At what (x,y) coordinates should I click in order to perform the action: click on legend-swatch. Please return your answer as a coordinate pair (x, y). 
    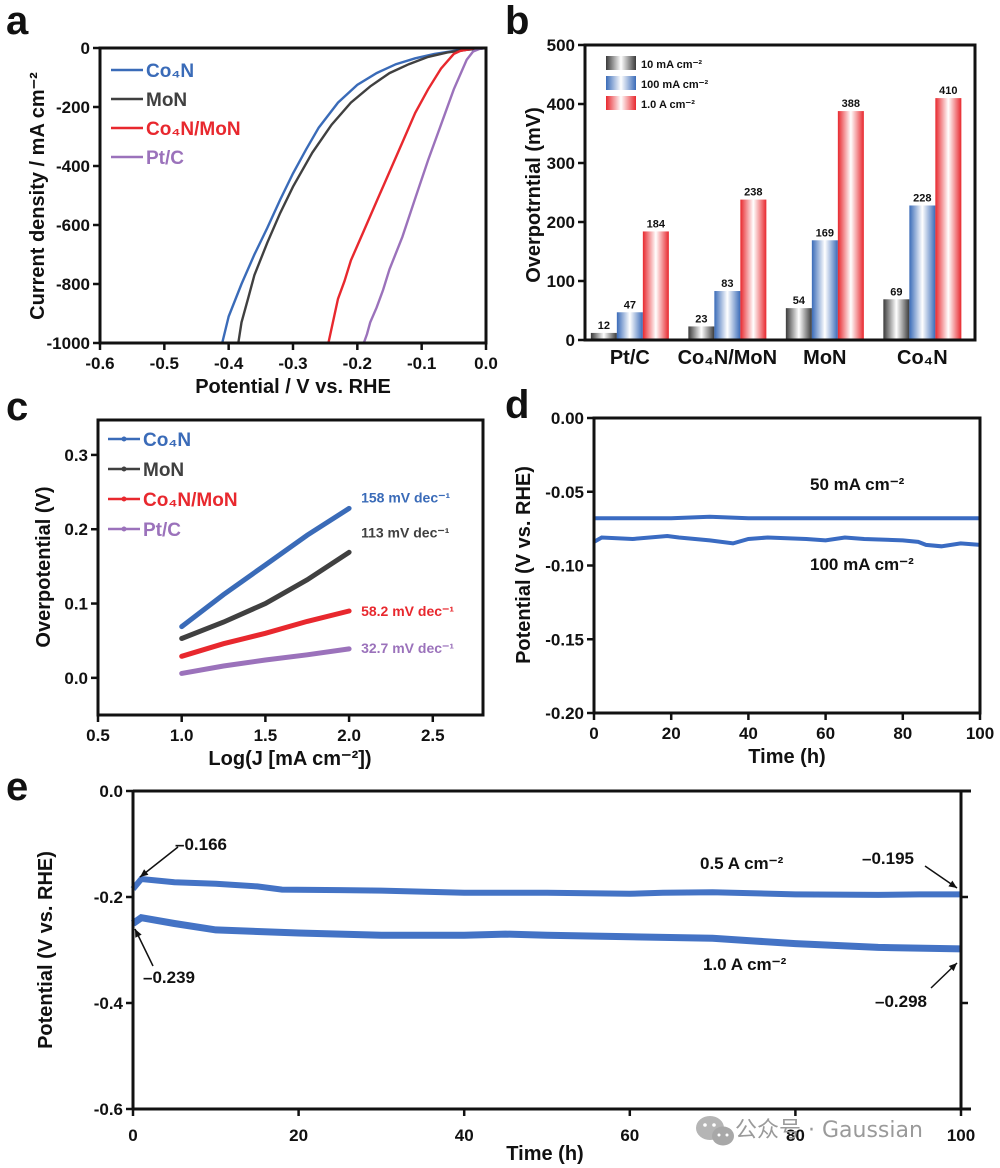
    Looking at the image, I should click on (621, 63).